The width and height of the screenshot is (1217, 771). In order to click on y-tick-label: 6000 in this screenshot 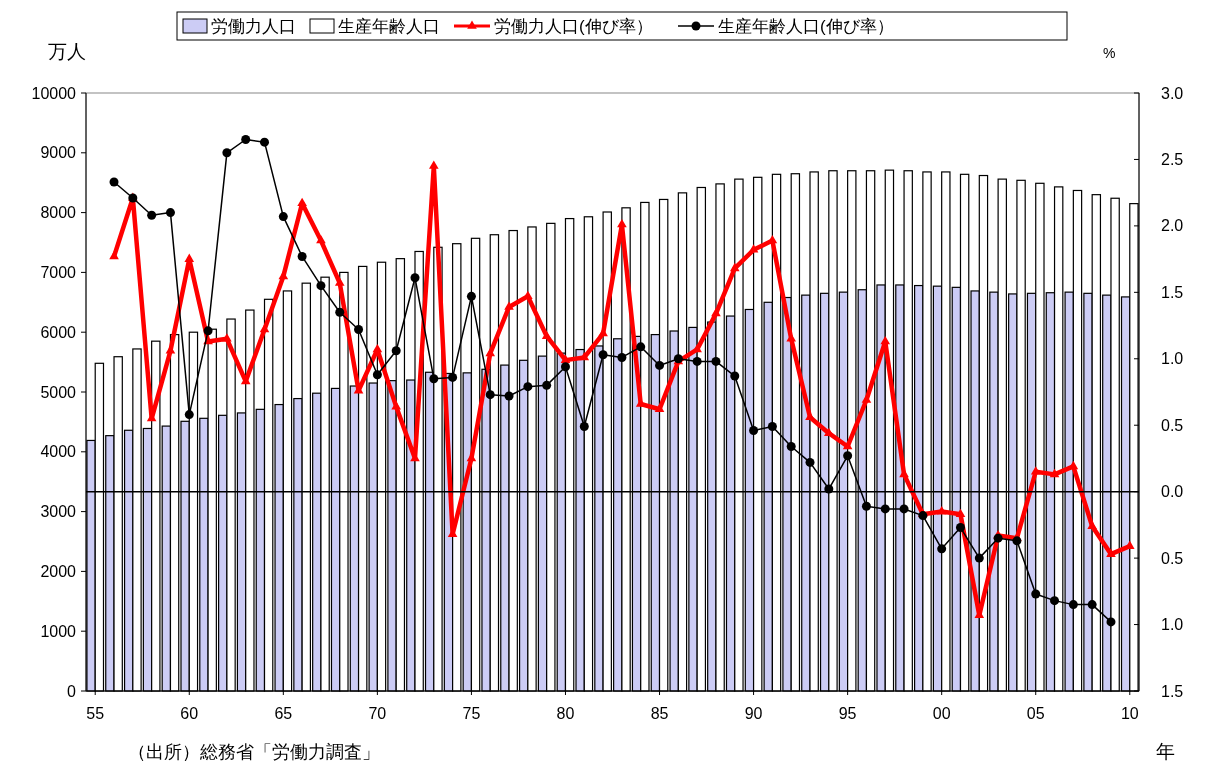, I will do `click(58, 332)`.